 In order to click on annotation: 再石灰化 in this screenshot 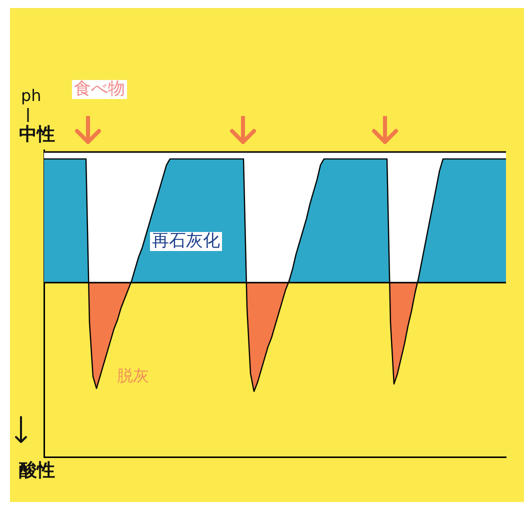, I will do `click(186, 241)`.